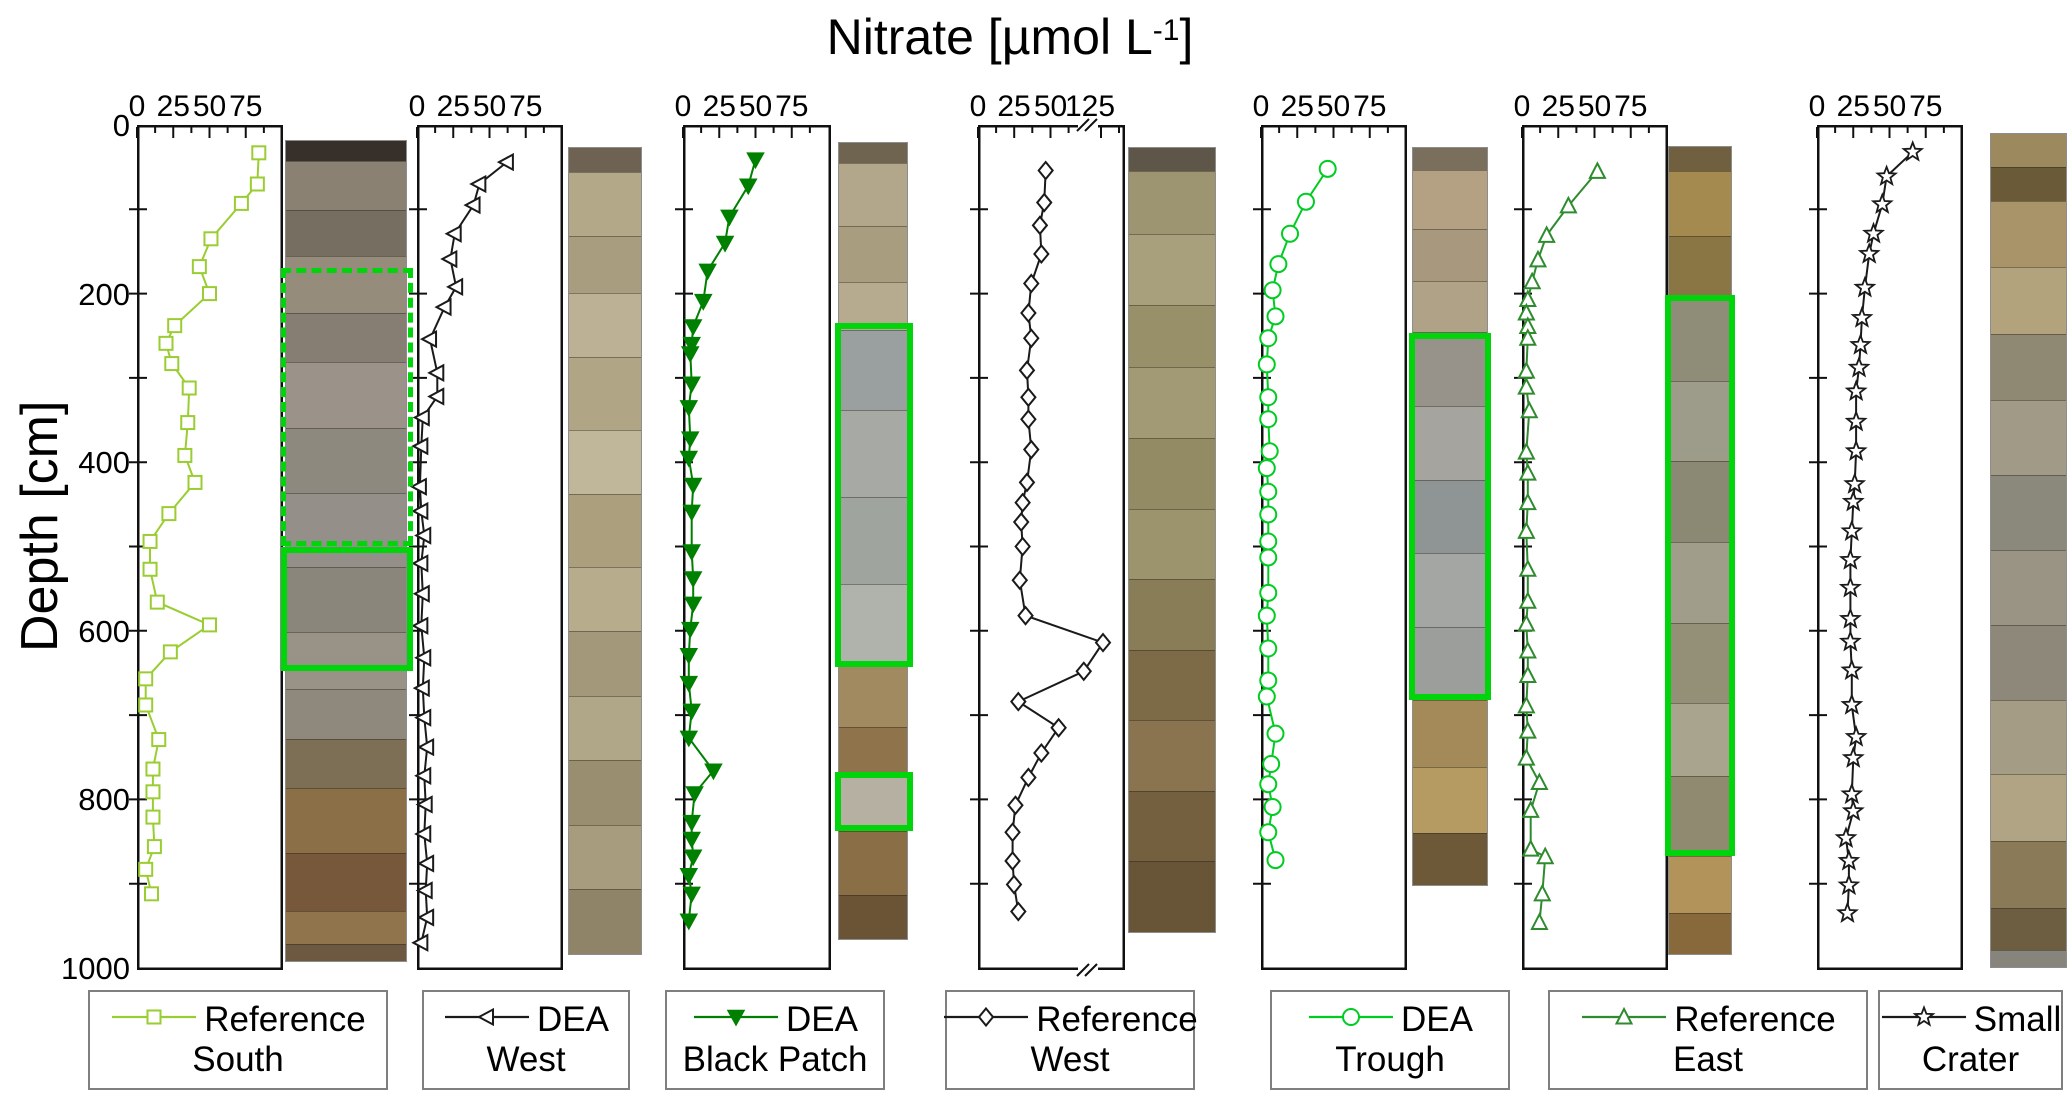 Image resolution: width=2067 pixels, height=1108 pixels. What do you see at coordinates (1390, 1059) in the screenshot?
I see `legend-label-line2: Trough` at bounding box center [1390, 1059].